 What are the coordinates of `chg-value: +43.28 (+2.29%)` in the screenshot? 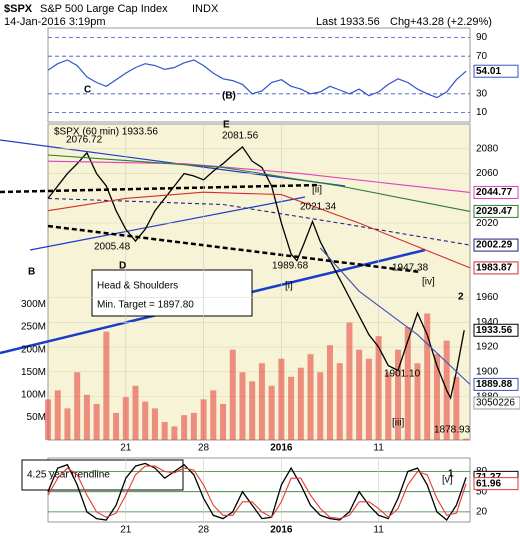 It's located at (451, 22).